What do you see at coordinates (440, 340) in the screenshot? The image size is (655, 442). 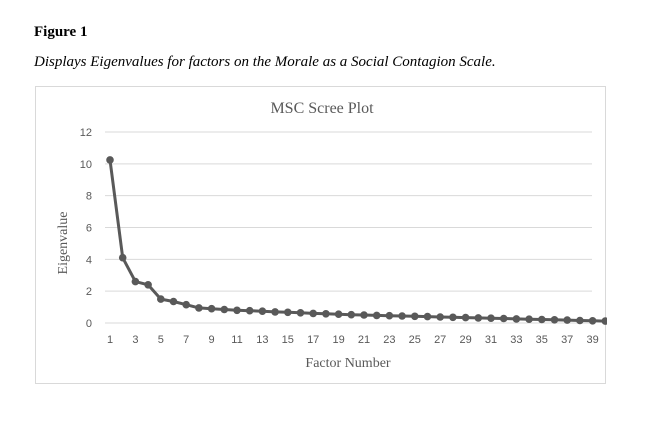 I see `x-tick-label: 27` at bounding box center [440, 340].